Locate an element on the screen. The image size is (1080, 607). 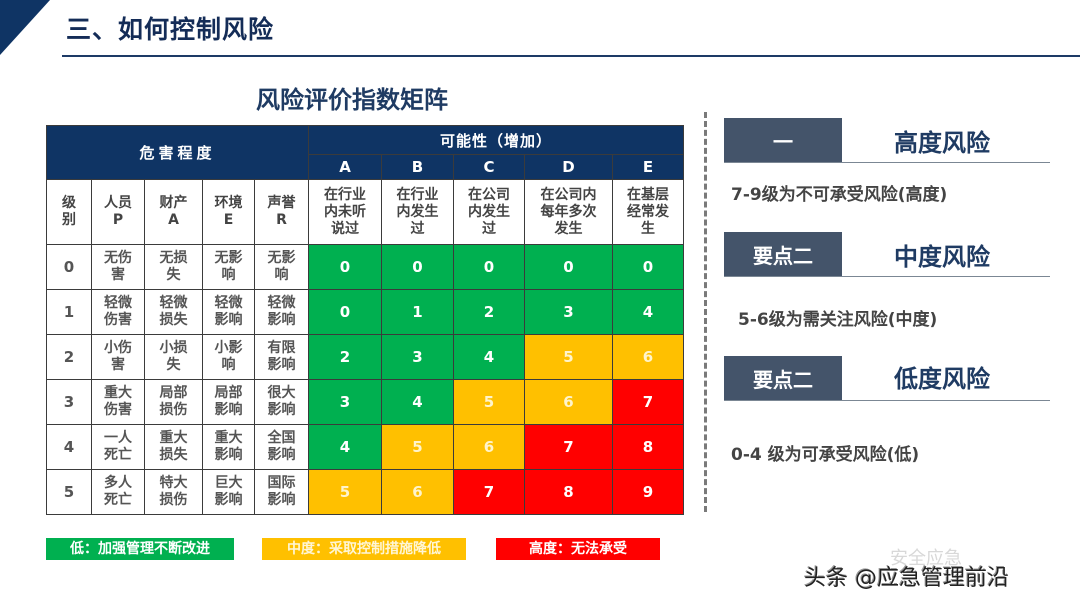
legend-high: 高度：无法承受 is located at coordinates (578, 549).